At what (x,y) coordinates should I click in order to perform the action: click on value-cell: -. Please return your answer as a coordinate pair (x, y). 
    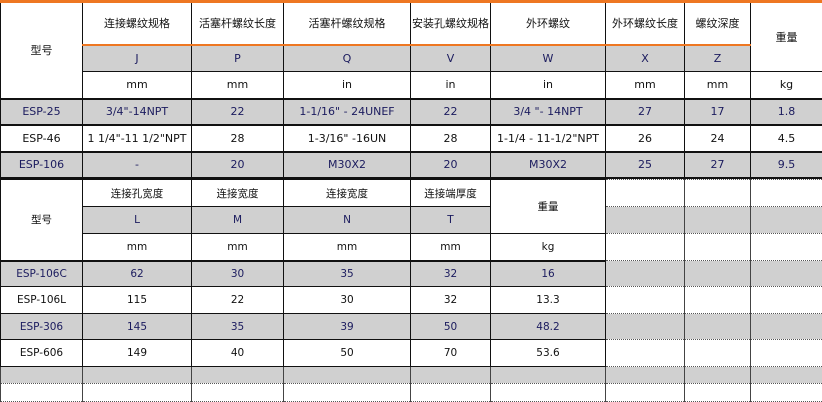
    Looking at the image, I should click on (137, 165).